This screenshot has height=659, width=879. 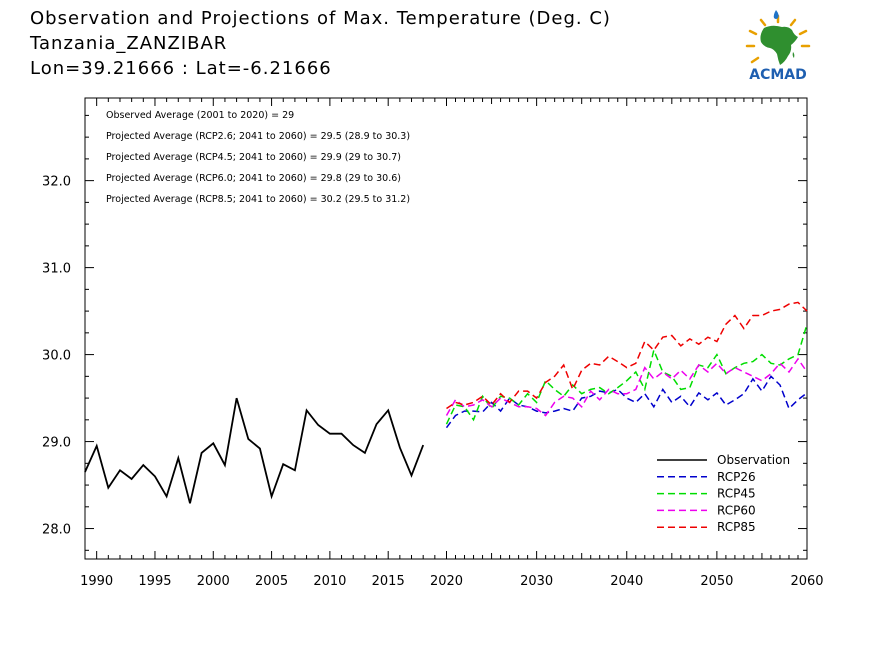 What do you see at coordinates (736, 477) in the screenshot?
I see `legend-label: RCP26` at bounding box center [736, 477].